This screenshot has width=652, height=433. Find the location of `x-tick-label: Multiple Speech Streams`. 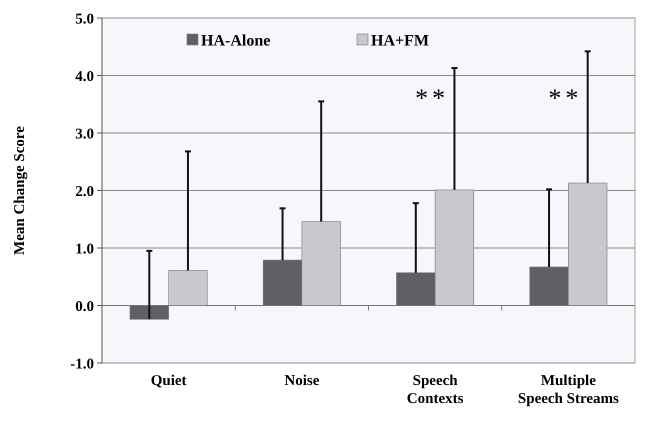

x-tick-label: Multiple Speech Streams is located at coordinates (569, 390).